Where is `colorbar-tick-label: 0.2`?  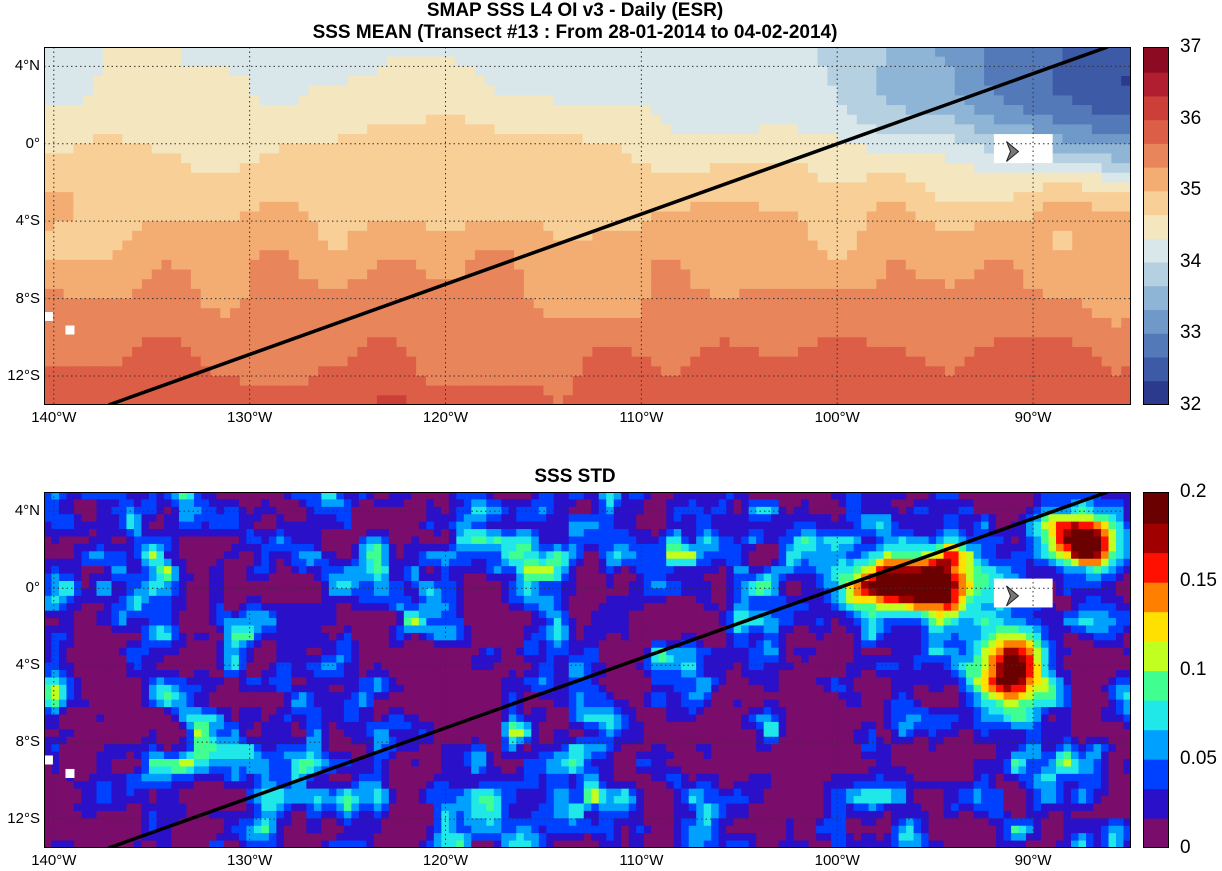 colorbar-tick-label: 0.2 is located at coordinates (1193, 491).